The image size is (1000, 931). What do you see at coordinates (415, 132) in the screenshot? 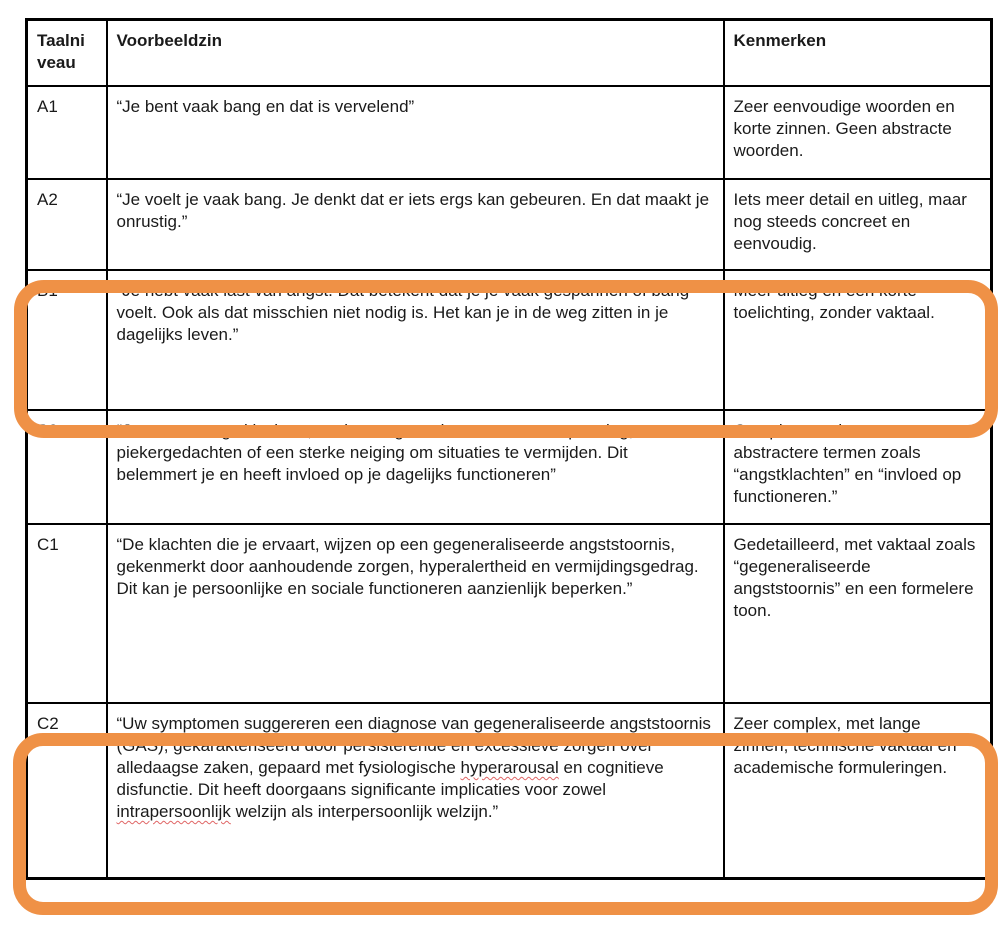
I see `voorbeeldzin-cell-a1: “Je bent vaak bang en dat is vervelend”` at bounding box center [415, 132].